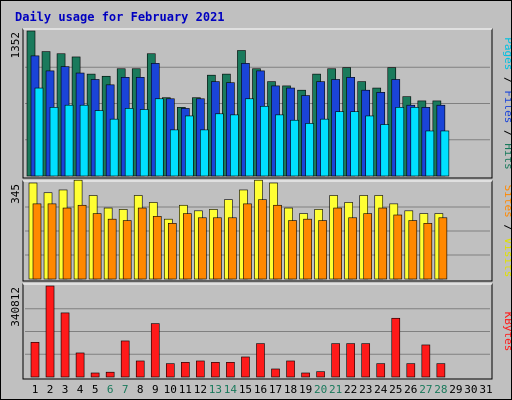  Describe the element at coordinates (125, 389) in the screenshot. I see `x-tick-7: 7` at that location.